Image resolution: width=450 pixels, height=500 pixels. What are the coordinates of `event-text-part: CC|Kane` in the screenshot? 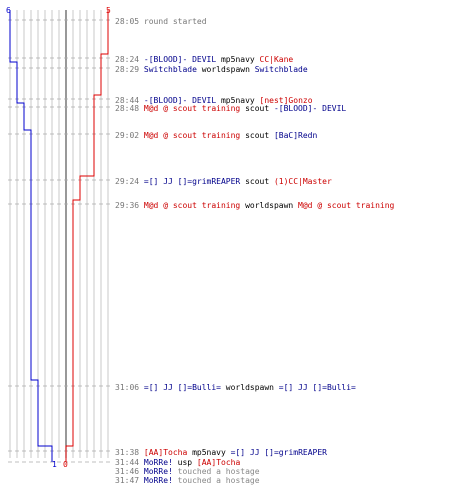 It's located at (276, 59).